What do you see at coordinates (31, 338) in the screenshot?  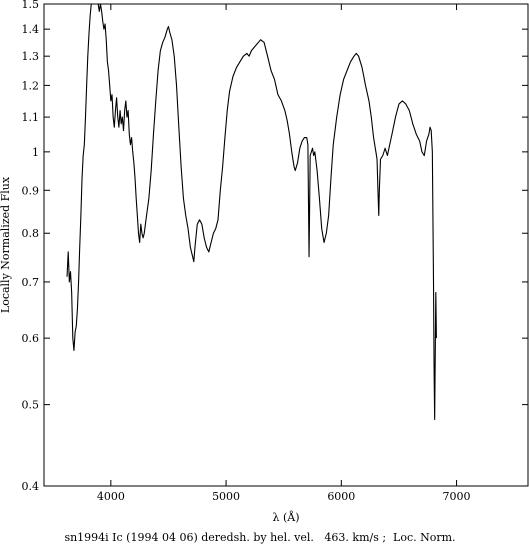 I see `y-tick-label: 0.6` at bounding box center [31, 338].